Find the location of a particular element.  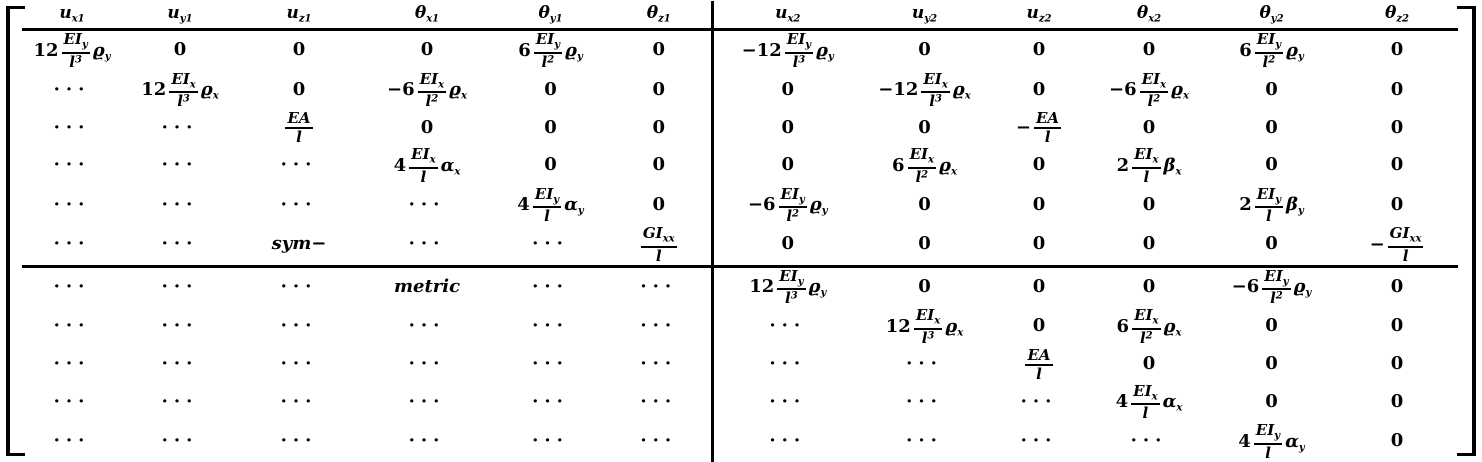

matrix-cell-r3-c2: ··· is located at coordinates (180, 127).